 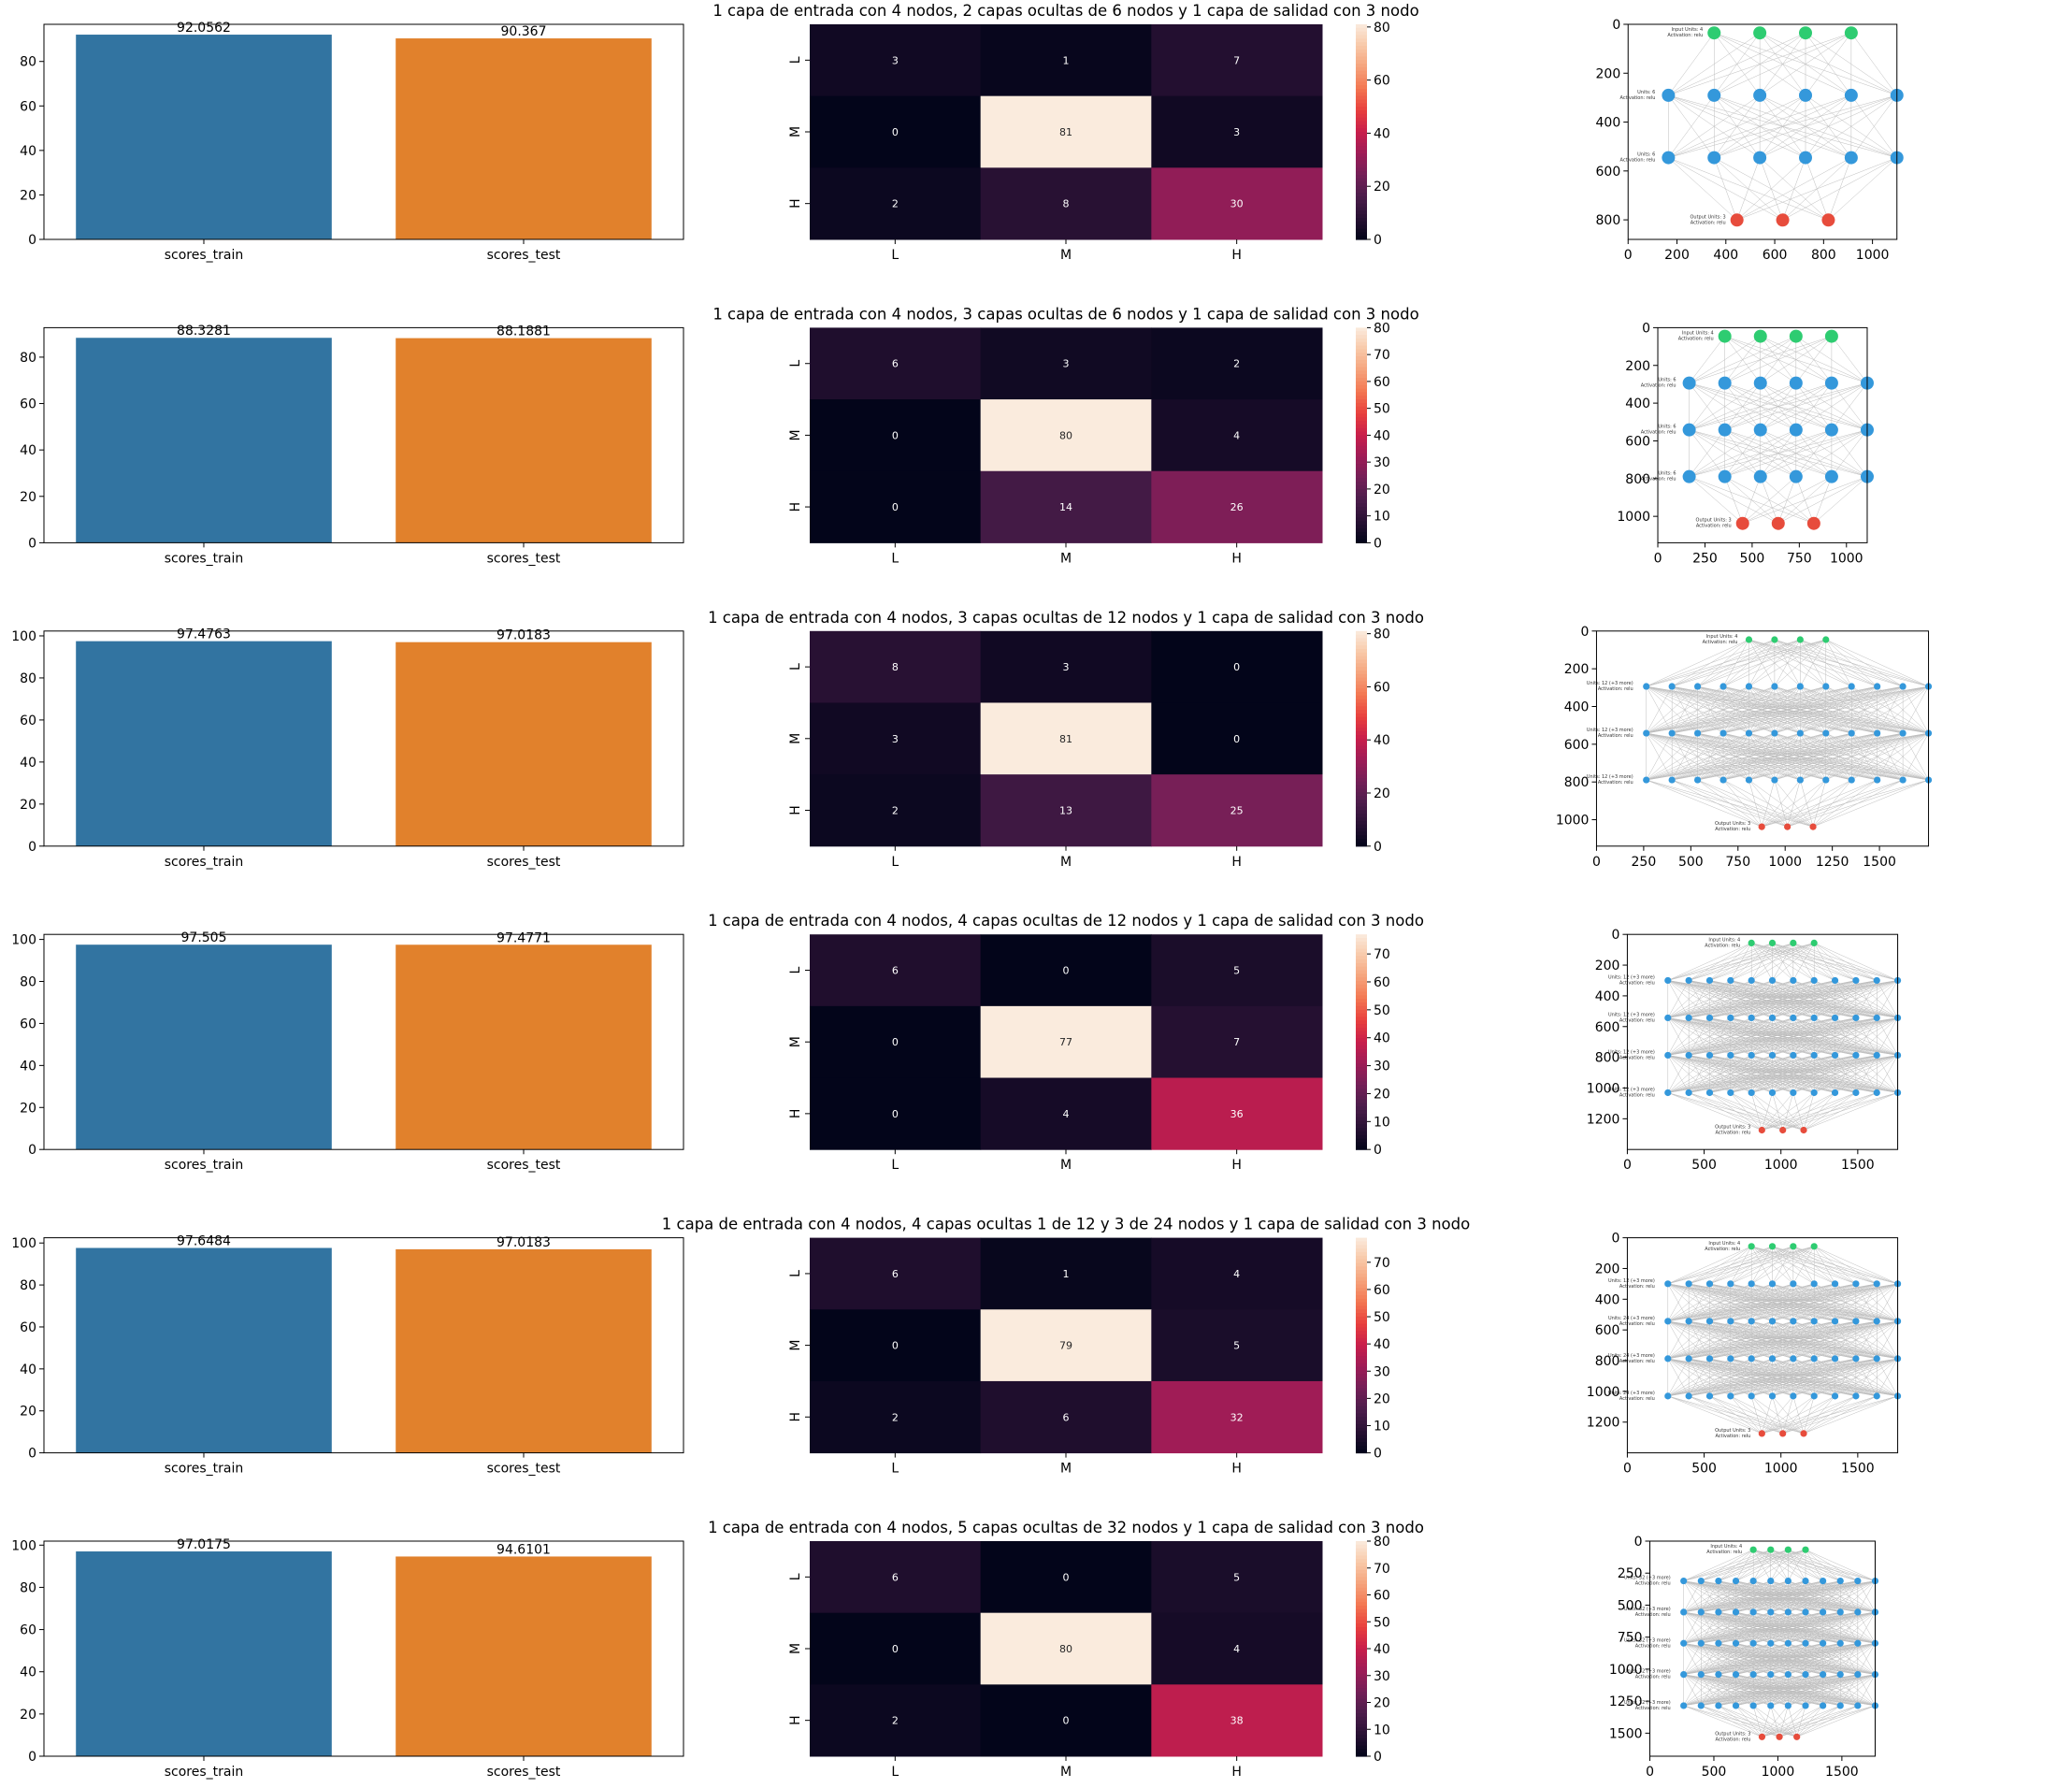 What do you see at coordinates (1762, 1648) in the screenshot?
I see `axes-frame` at bounding box center [1762, 1648].